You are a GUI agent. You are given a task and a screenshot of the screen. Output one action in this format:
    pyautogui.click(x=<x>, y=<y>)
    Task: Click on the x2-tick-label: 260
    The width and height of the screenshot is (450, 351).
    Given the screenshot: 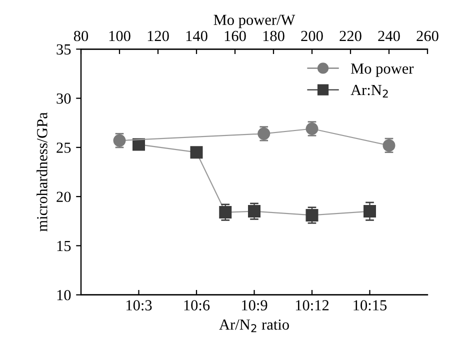 What is the action you would take?
    pyautogui.click(x=427, y=36)
    